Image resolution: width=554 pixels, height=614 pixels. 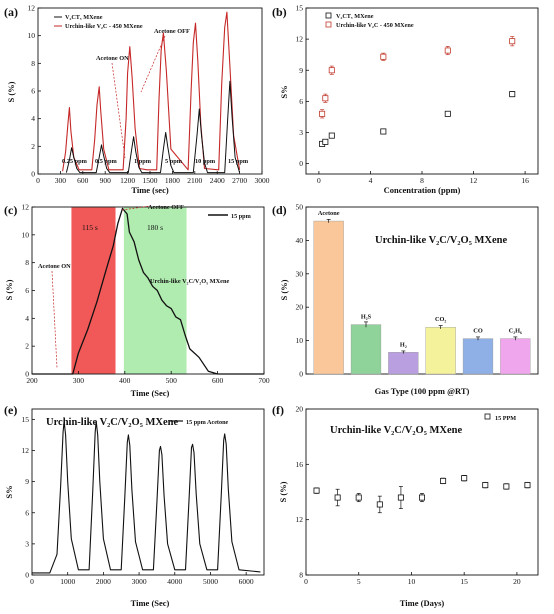 What do you see at coordinates (34, 91) in the screenshot?
I see `panel-a-yticks: 0 2 4 6 8 10 12` at bounding box center [34, 91].